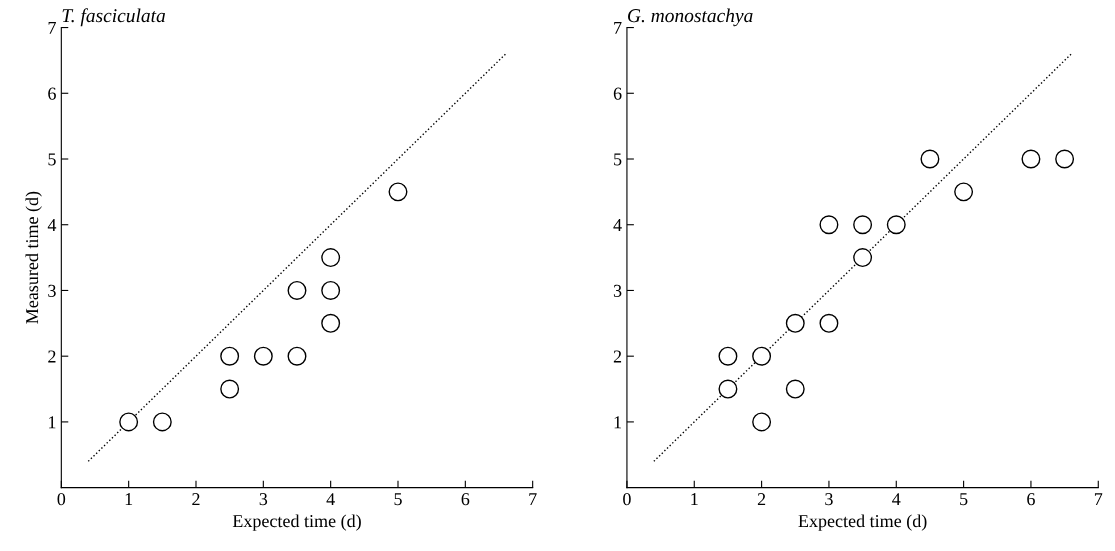 The width and height of the screenshot is (1115, 551). What do you see at coordinates (690, 17) in the screenshot?
I see `chart-title: G. monostachya` at bounding box center [690, 17].